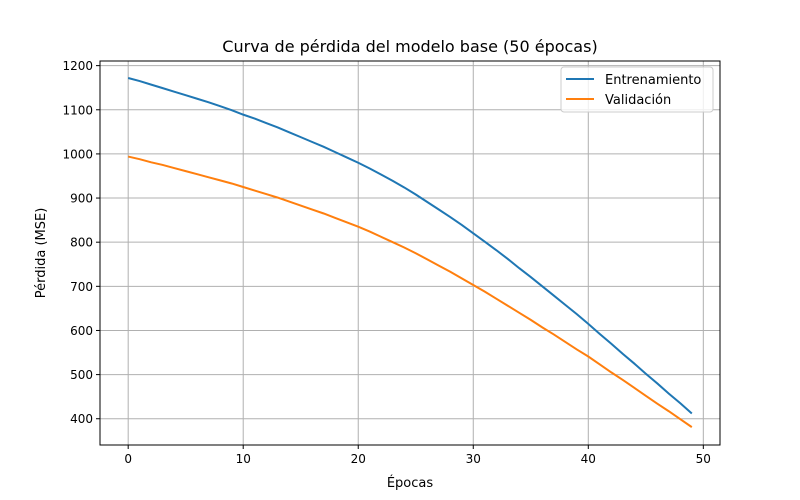  Describe the element at coordinates (588, 459) in the screenshot. I see `x-tick-label: 40` at that location.